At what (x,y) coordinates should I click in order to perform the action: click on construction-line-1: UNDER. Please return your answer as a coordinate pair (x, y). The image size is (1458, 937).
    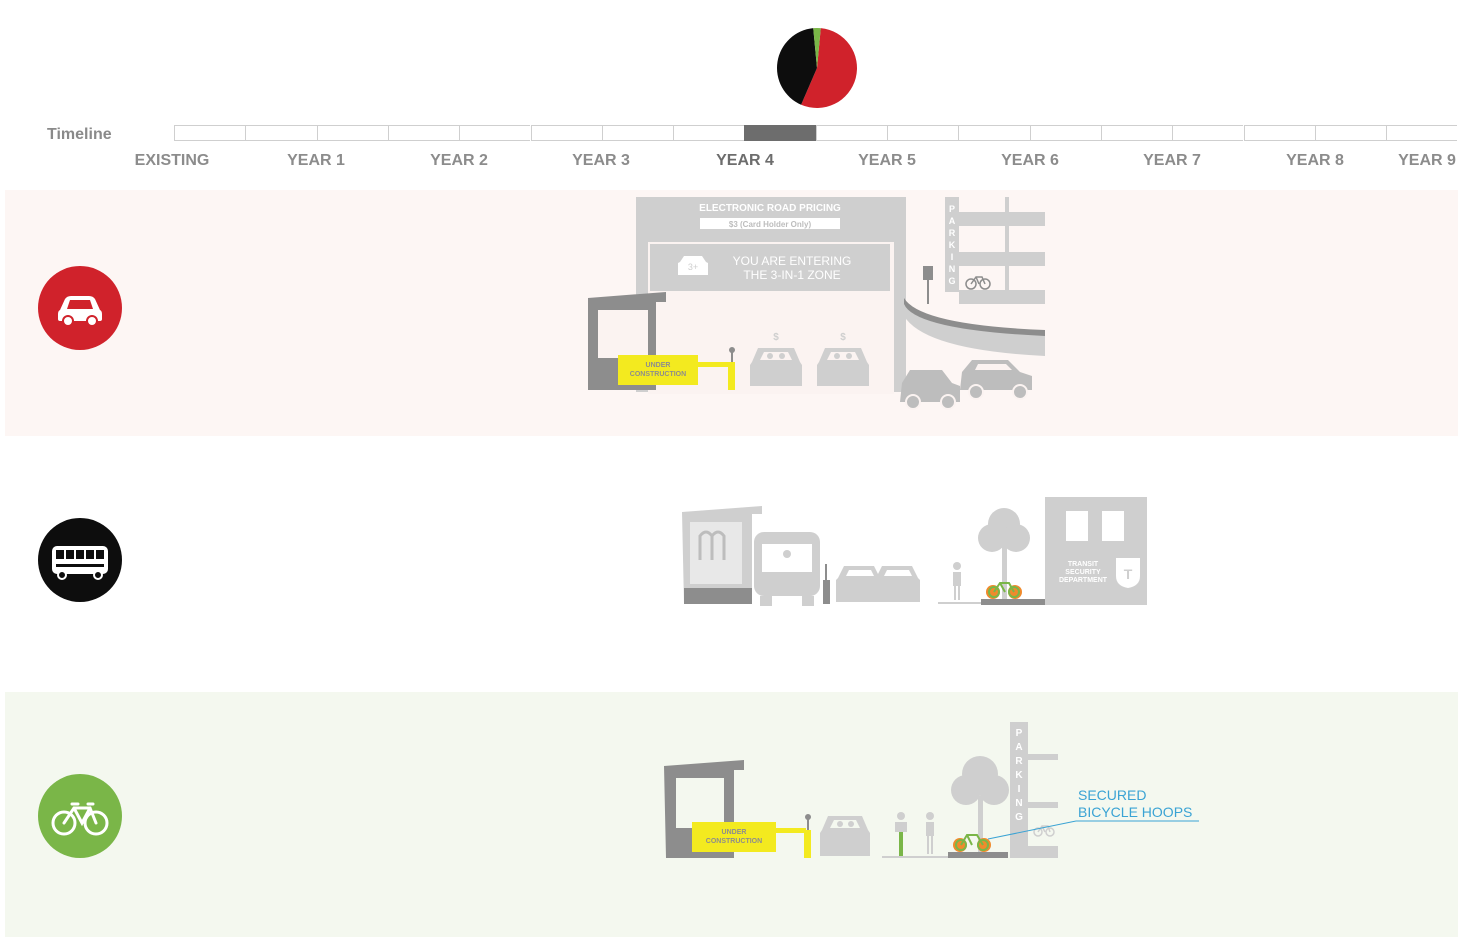
    Looking at the image, I should click on (658, 365).